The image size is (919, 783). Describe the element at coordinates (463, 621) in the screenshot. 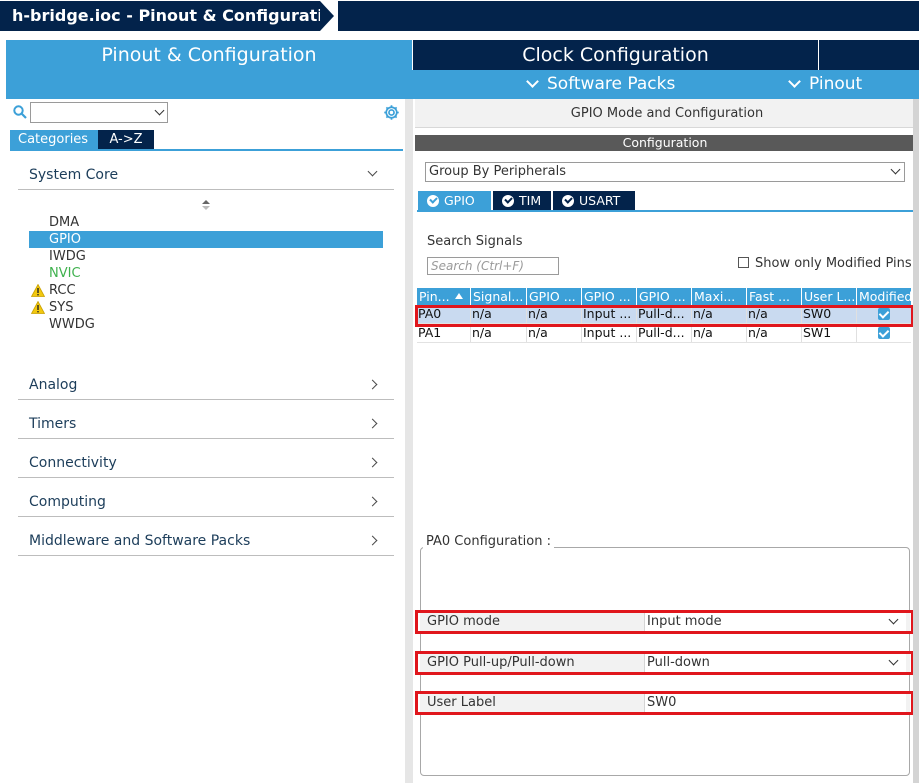

I see `gpio-mode-label: GPIO mode` at that location.